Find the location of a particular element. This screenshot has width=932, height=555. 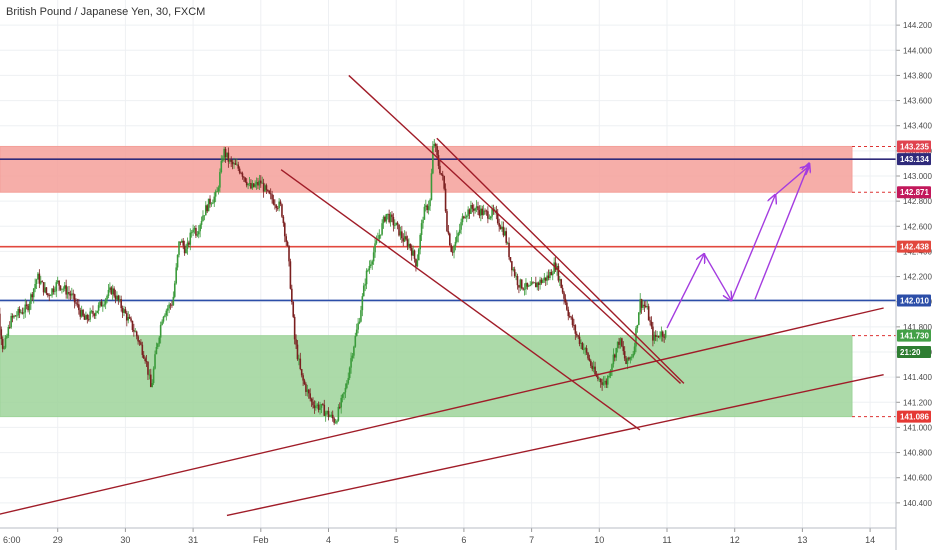

chart-title: British Pound / Japanese Yen, 30, FXCM is located at coordinates (106, 12).